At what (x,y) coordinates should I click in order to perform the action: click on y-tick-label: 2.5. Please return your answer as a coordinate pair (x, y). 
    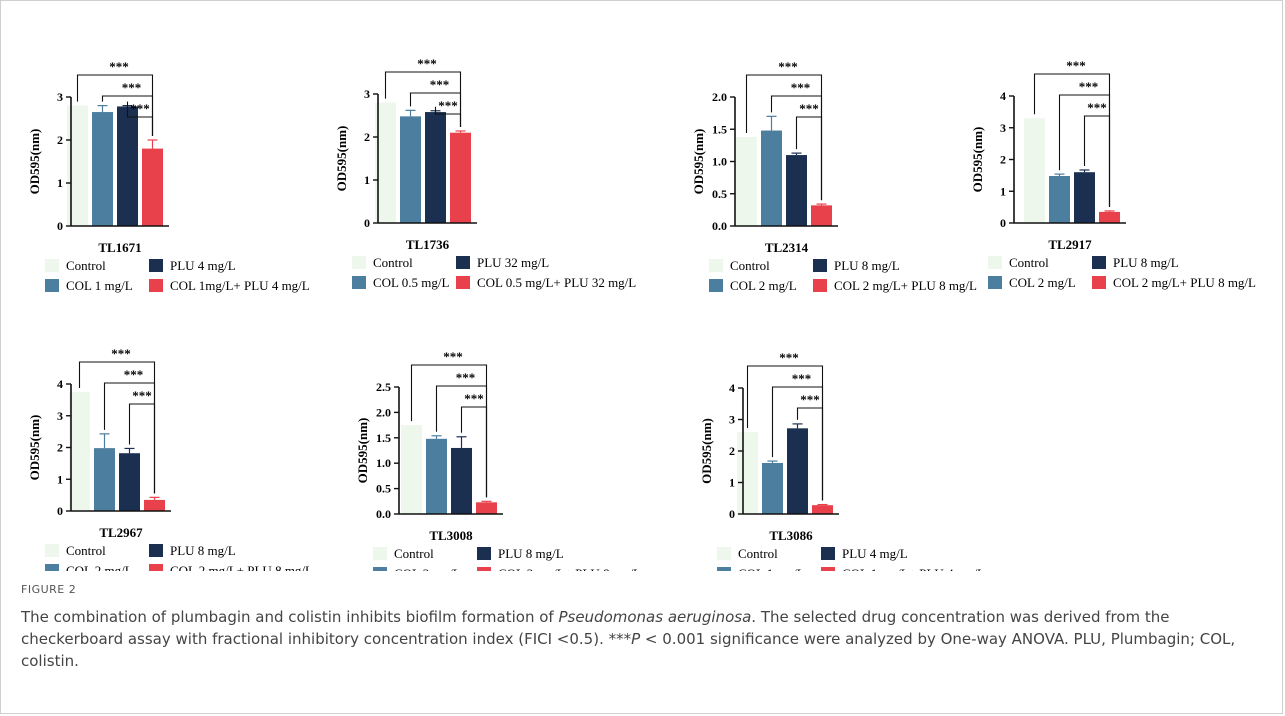
    Looking at the image, I should click on (383, 387).